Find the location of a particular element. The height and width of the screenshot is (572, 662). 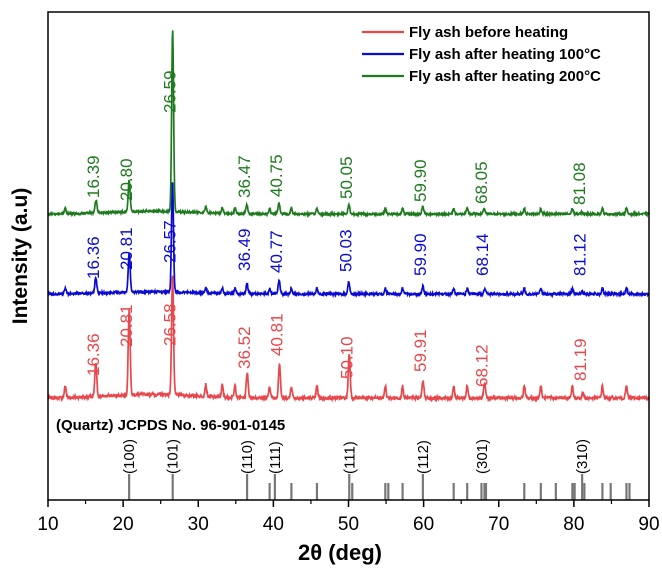

legend-label: Fly ash before heating is located at coordinates (488, 32).